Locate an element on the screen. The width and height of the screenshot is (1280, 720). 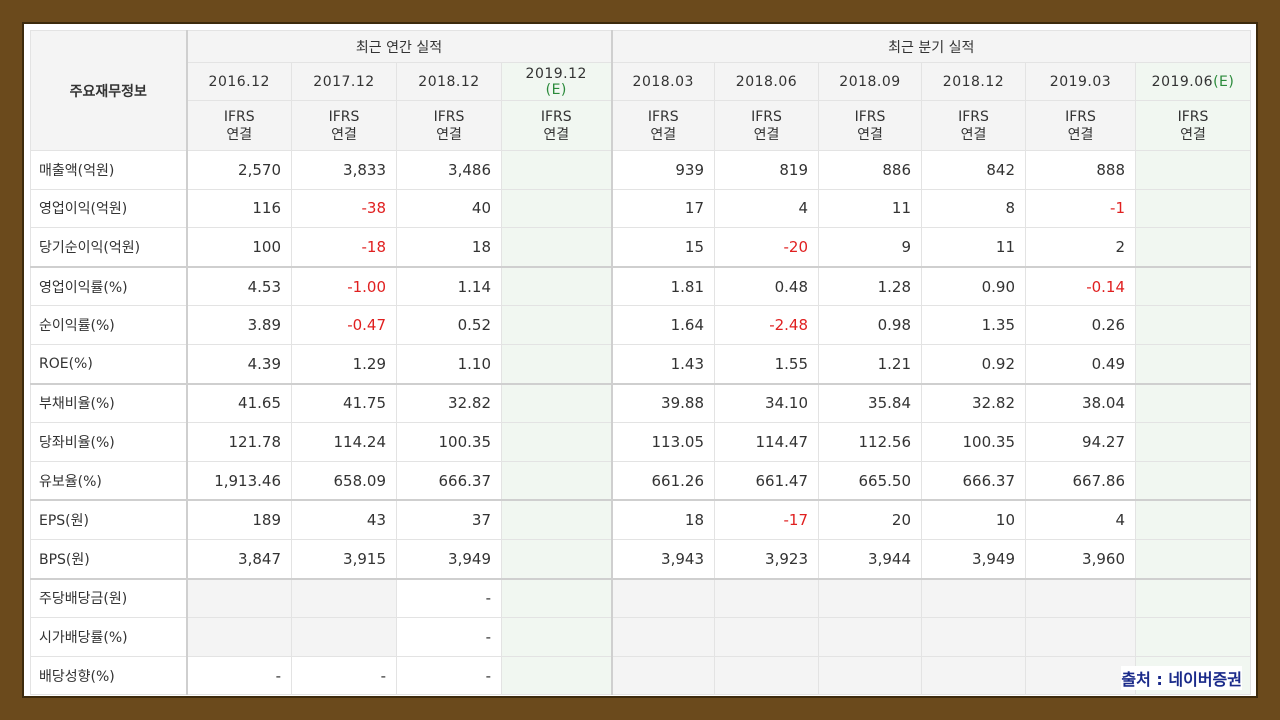
value-cell: 4.53 is located at coordinates (239, 286).